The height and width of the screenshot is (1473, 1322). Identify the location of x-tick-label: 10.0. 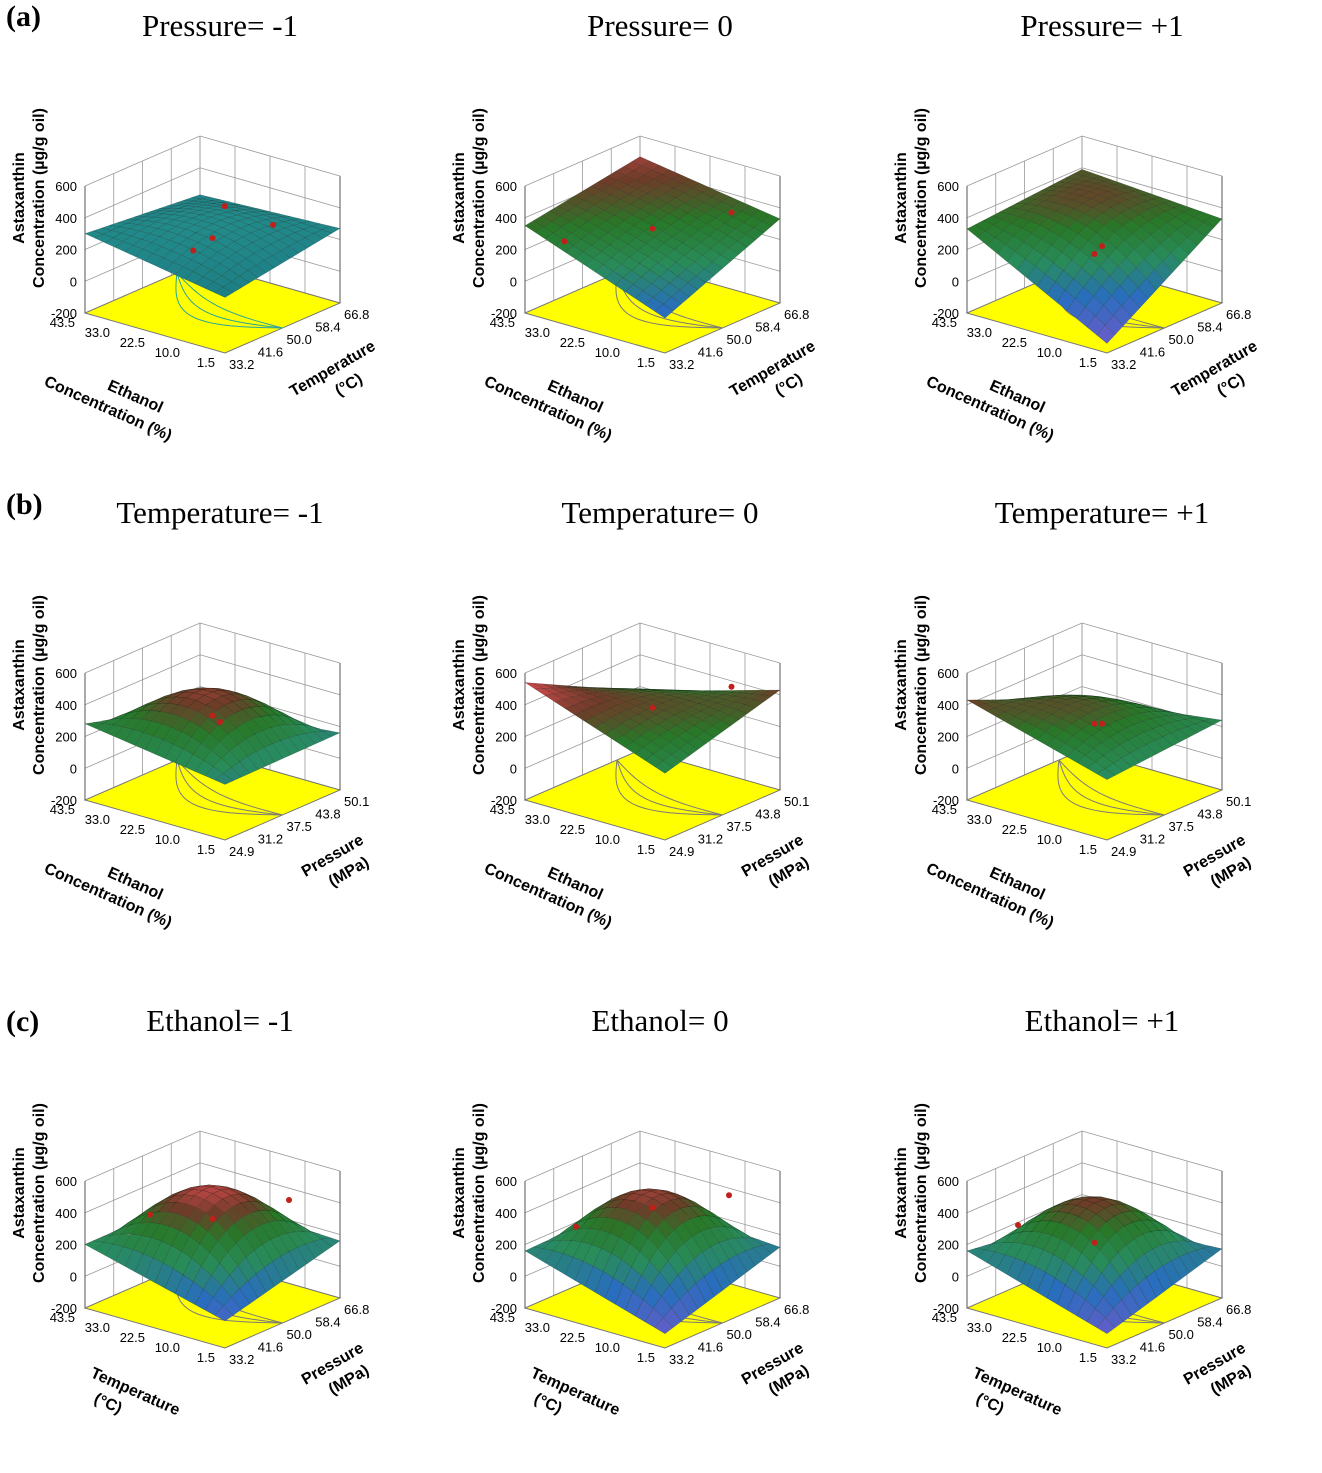
(167, 352).